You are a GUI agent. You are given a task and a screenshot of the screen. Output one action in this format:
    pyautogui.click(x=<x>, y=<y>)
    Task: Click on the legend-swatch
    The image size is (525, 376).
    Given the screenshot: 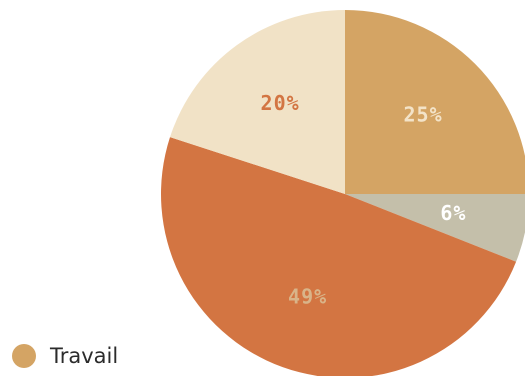 What is the action you would take?
    pyautogui.click(x=24, y=356)
    